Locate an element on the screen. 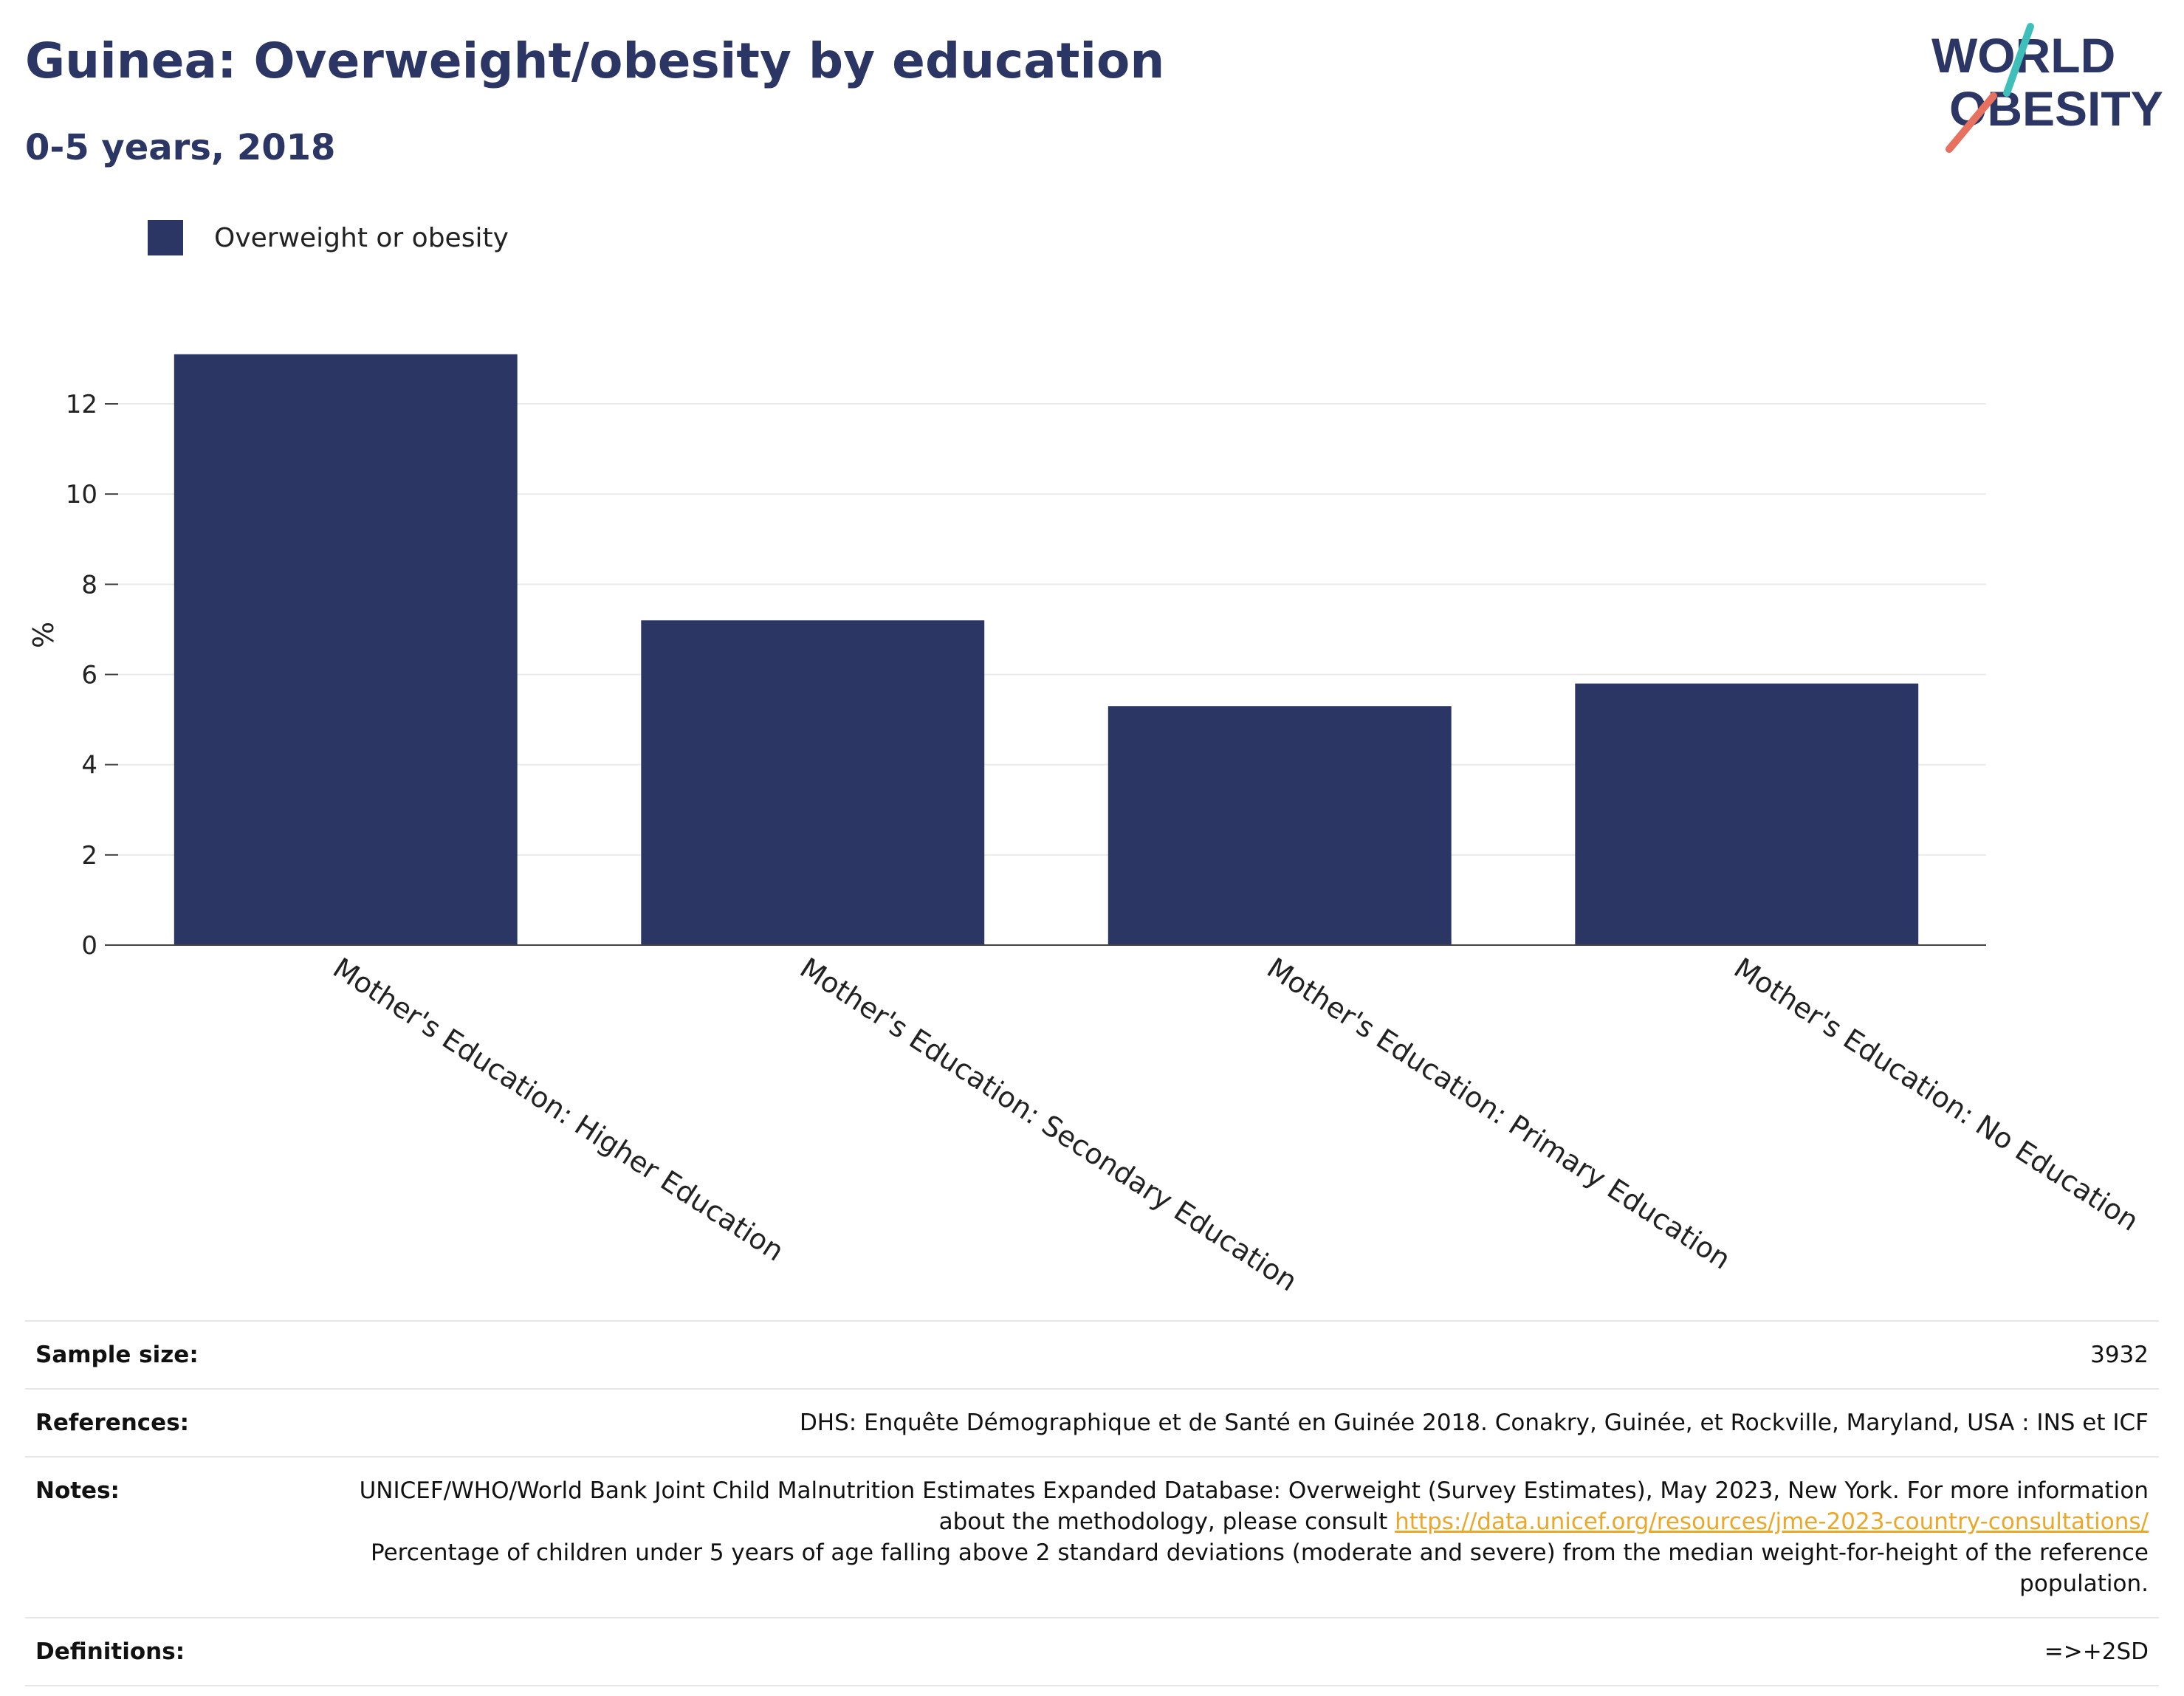  definitions-row: Definitions: =>+2SD is located at coordinates (1092, 1651).